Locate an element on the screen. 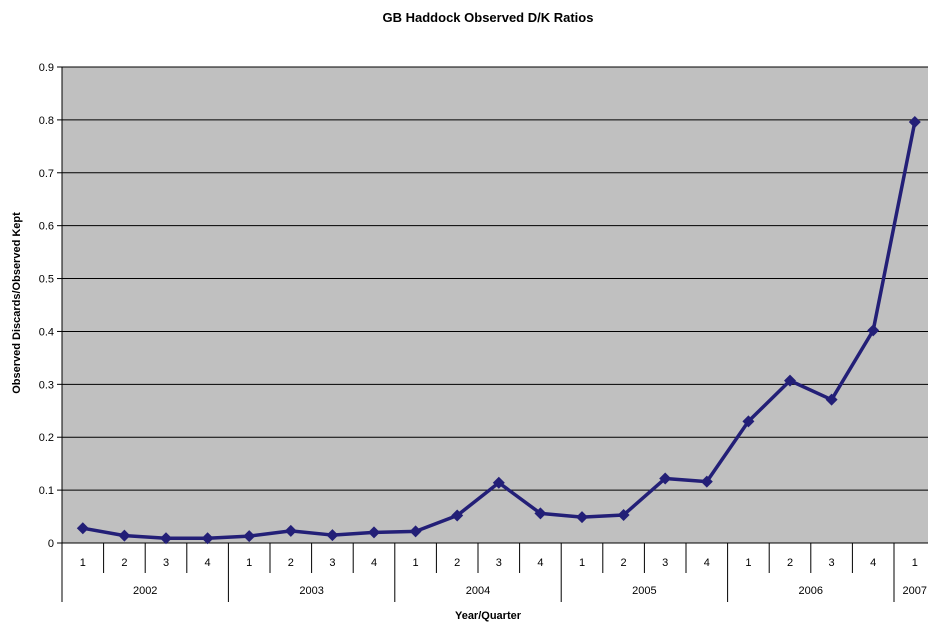 The width and height of the screenshot is (928, 623). y-tick-label: 0.6 is located at coordinates (46, 227).